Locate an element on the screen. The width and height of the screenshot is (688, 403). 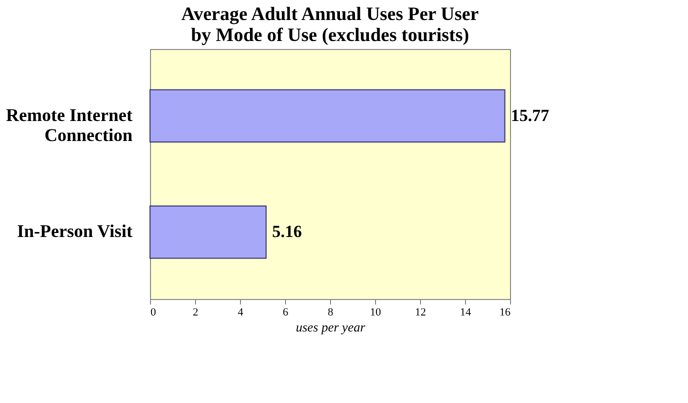
x-tick-label: 14 is located at coordinates (466, 312).